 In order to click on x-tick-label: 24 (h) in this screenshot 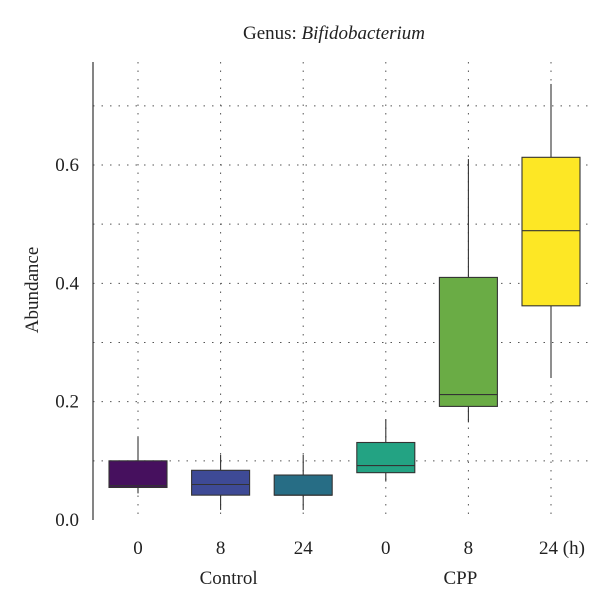, I will do `click(562, 548)`.